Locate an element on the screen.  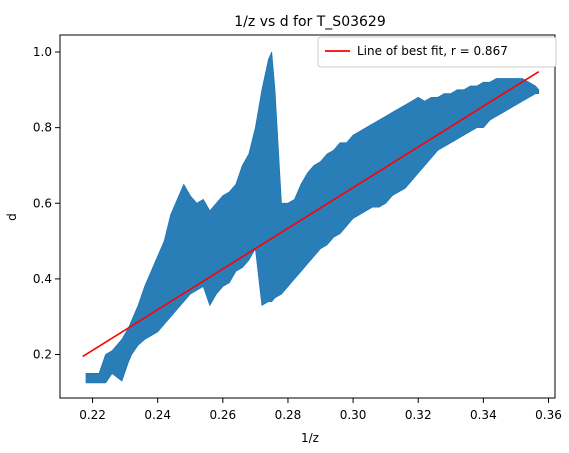
y-tick-label: 0.2 is located at coordinates (42, 355).